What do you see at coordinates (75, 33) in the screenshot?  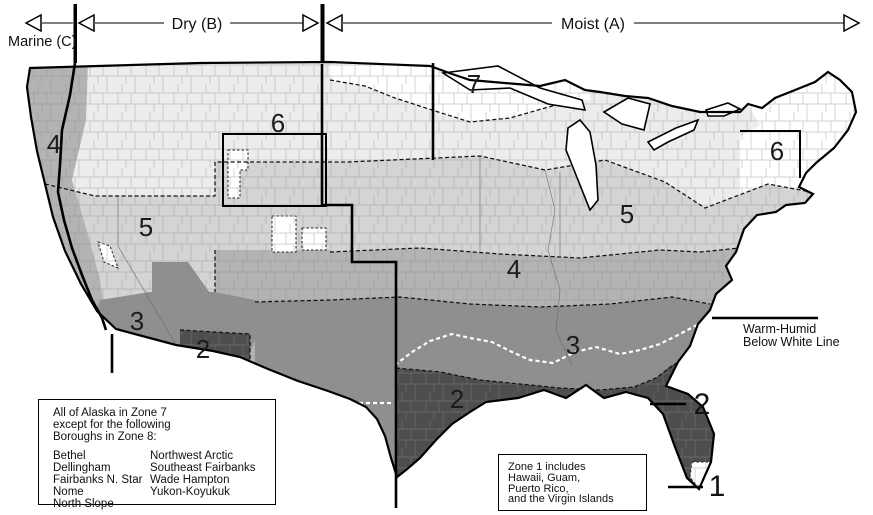 I see `marine-dry-divider` at bounding box center [75, 33].